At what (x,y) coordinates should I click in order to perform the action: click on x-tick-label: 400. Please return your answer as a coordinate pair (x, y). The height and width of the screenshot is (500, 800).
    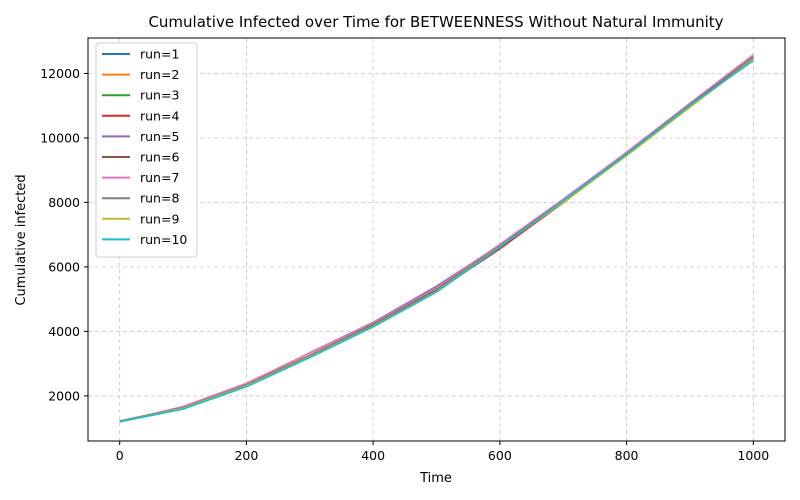
    Looking at the image, I should click on (373, 455).